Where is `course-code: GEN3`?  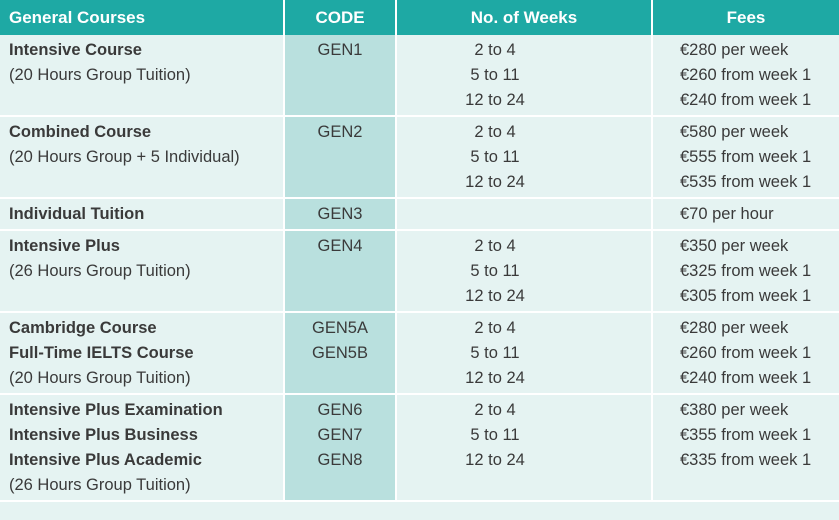 course-code: GEN3 is located at coordinates (340, 214).